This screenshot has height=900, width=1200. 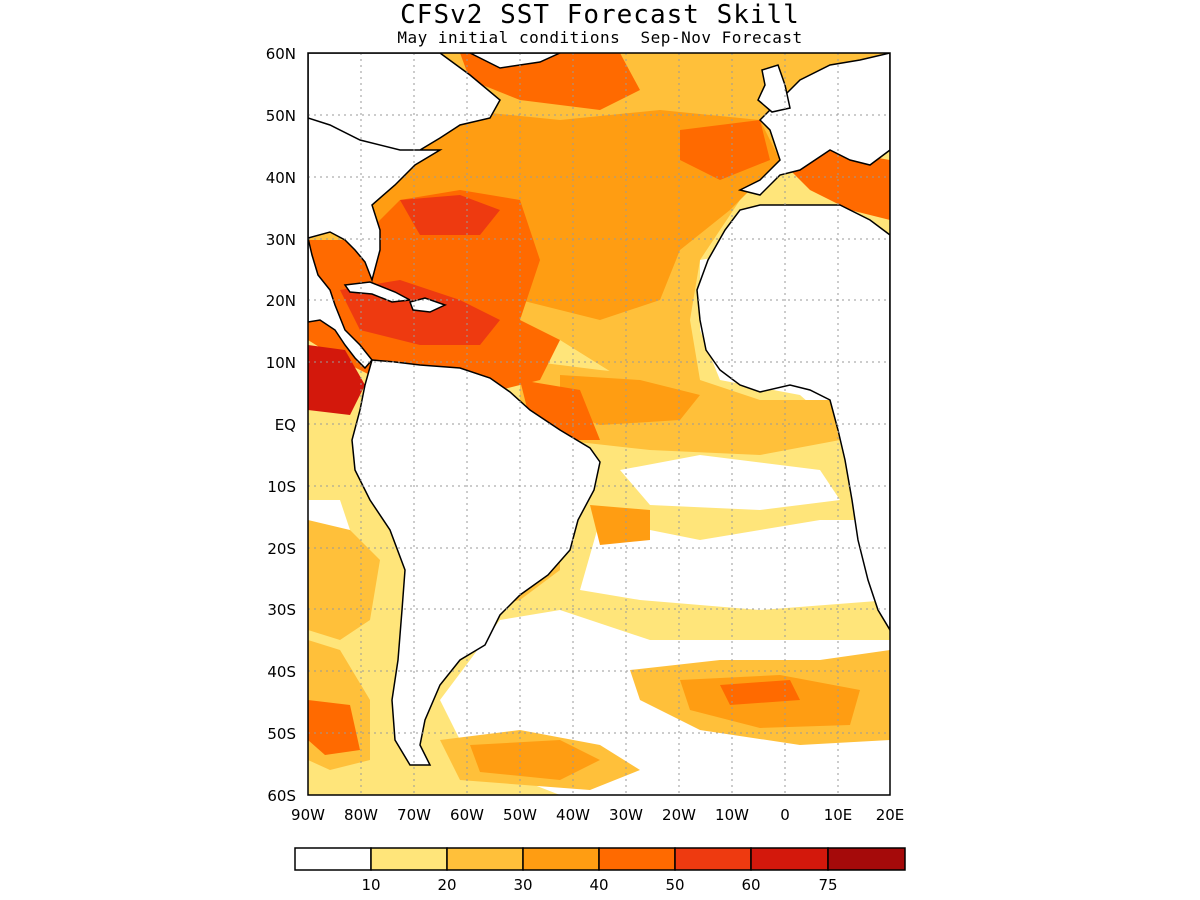 I want to click on lon-label: 20E, so click(x=890, y=815).